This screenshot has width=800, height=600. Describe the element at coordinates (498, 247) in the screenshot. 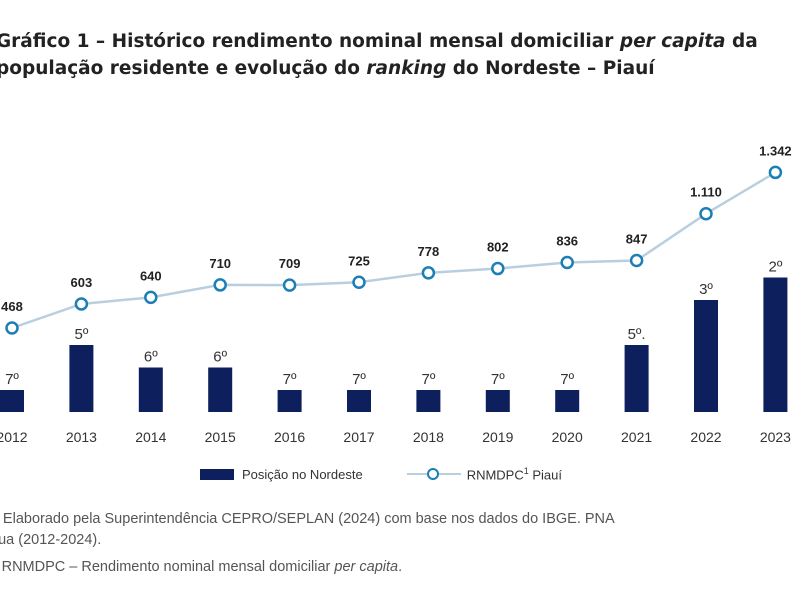

I see `line-label-2019: 802` at that location.